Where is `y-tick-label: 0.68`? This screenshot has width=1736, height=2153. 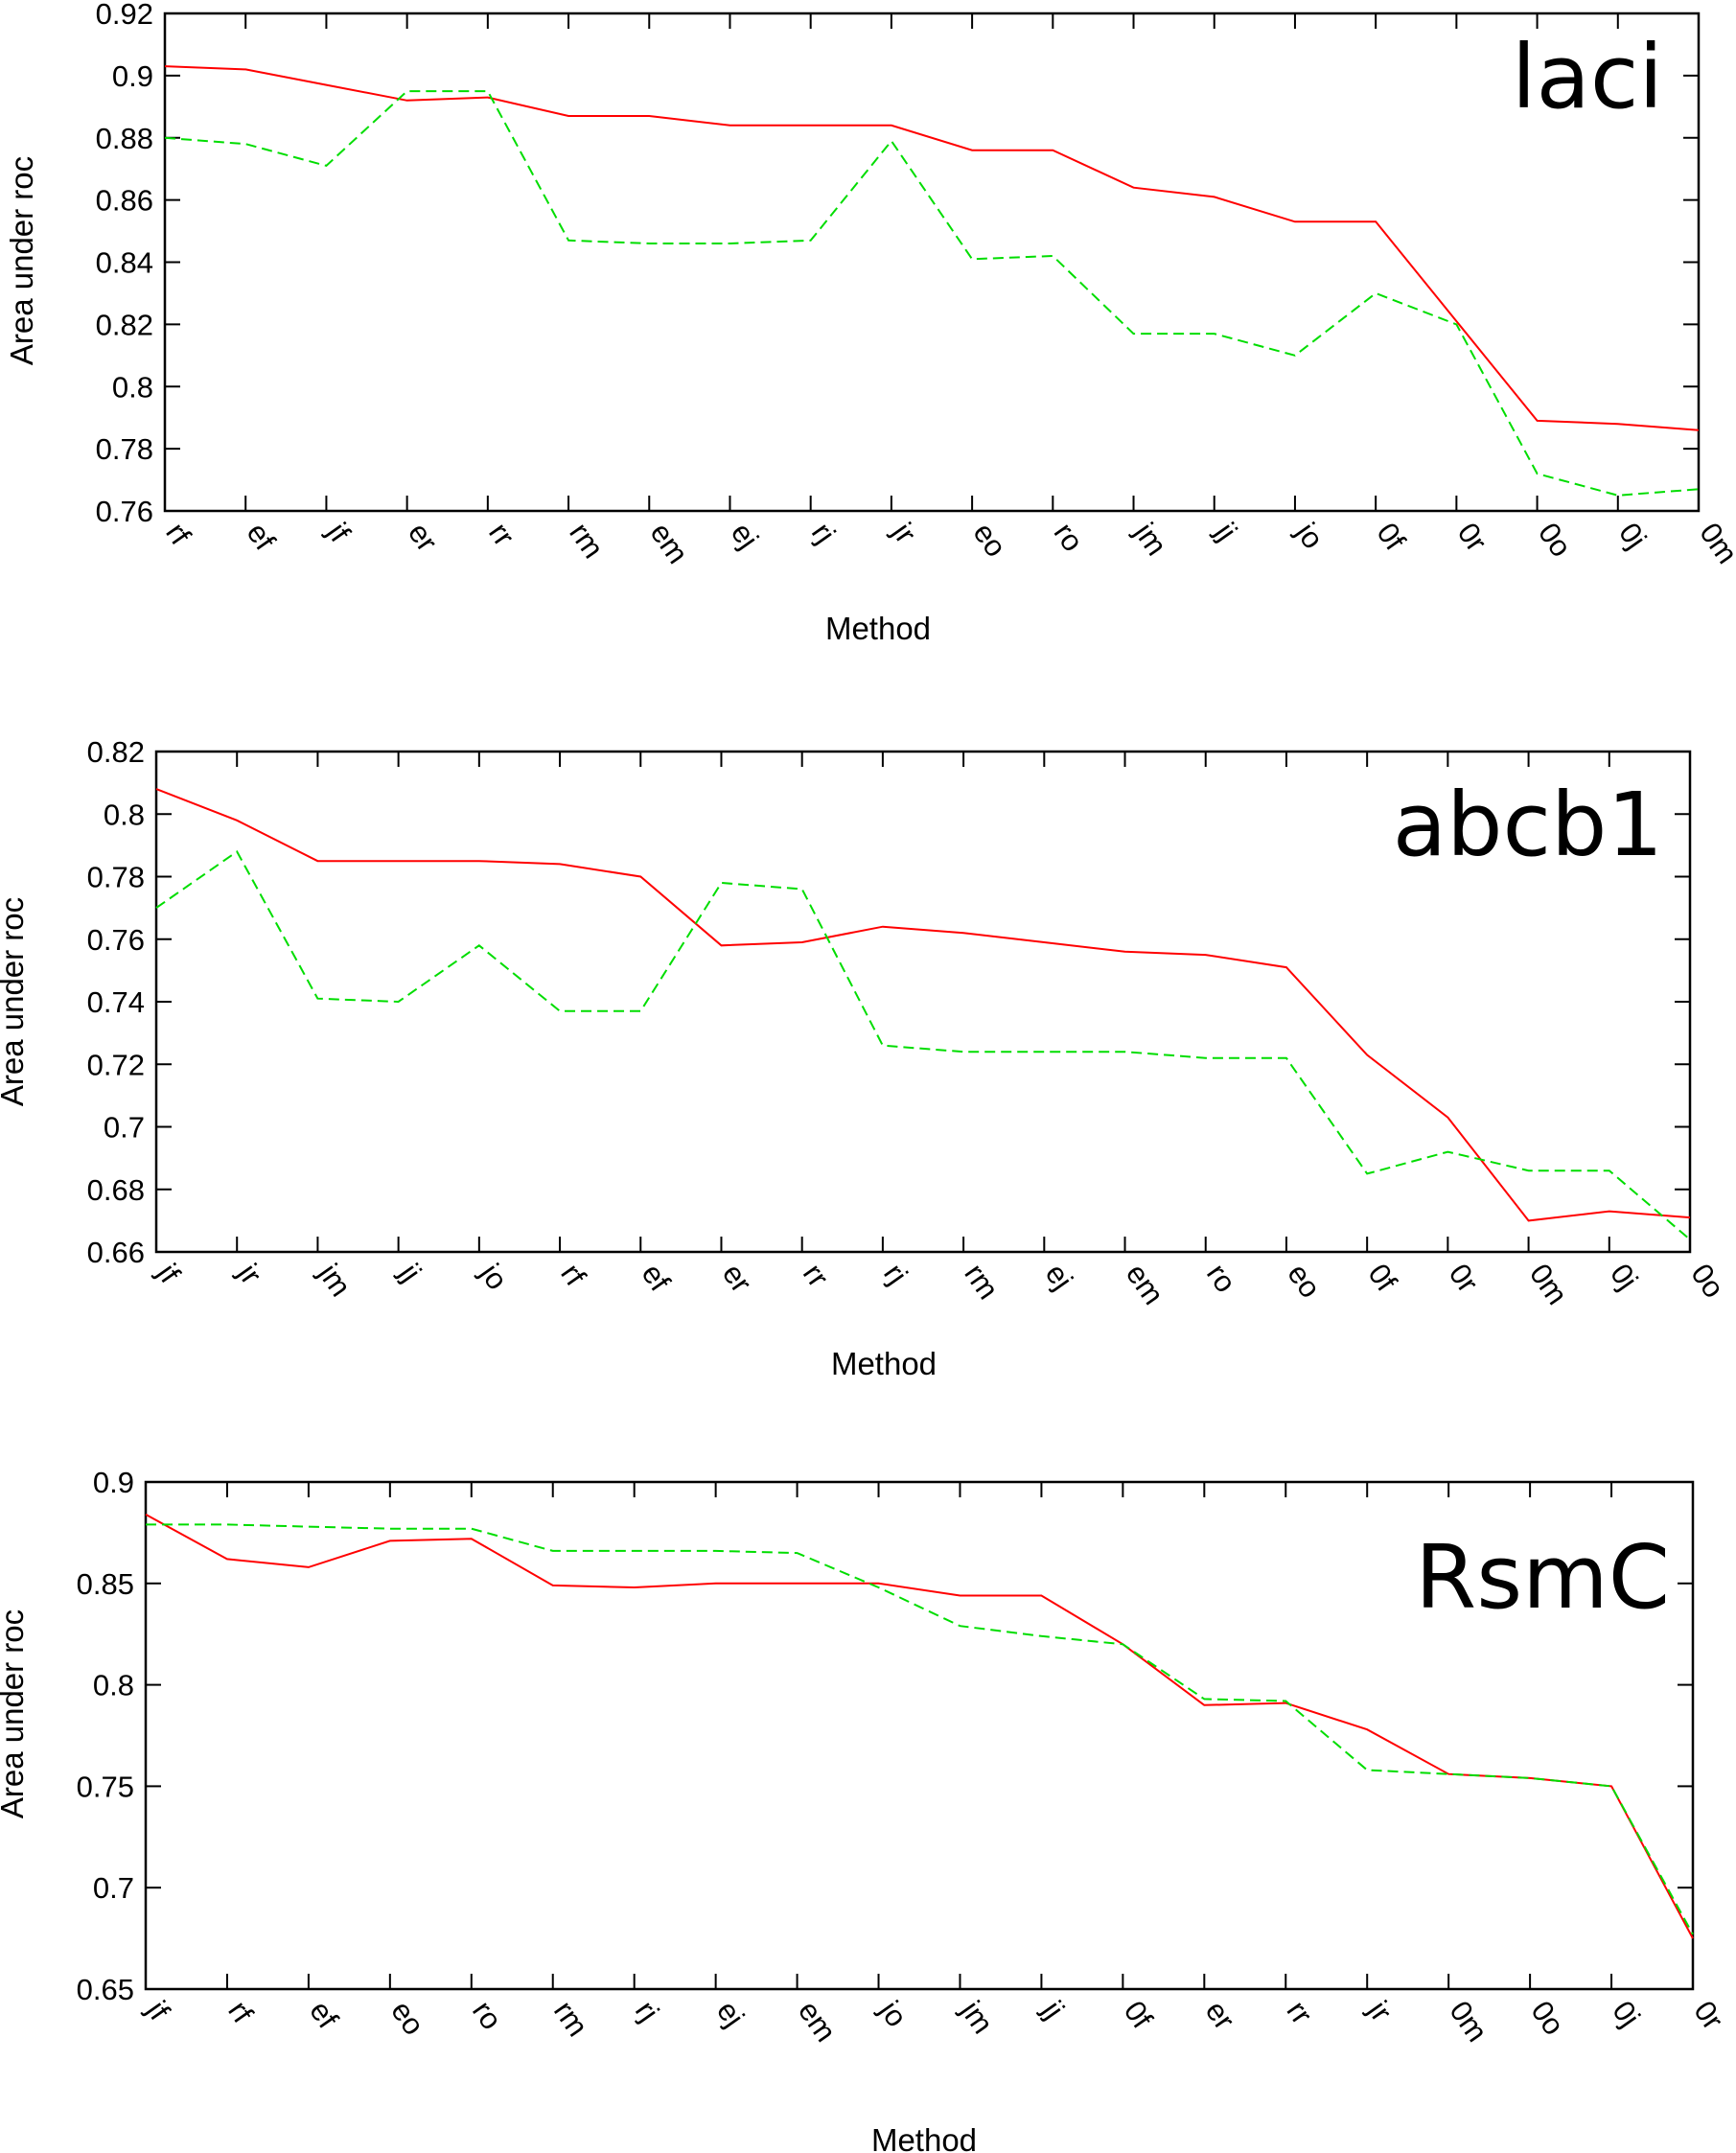 y-tick-label: 0.68 is located at coordinates (116, 1190).